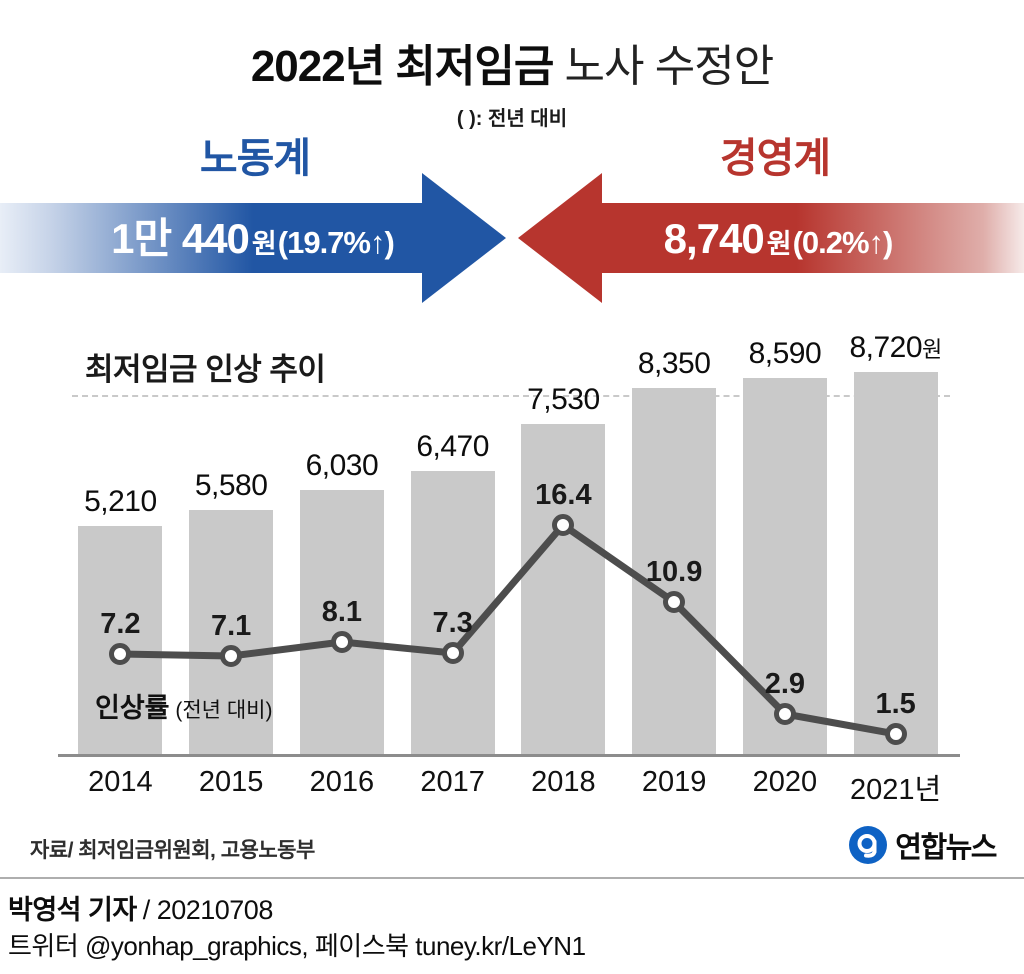 This screenshot has width=1024, height=974. Describe the element at coordinates (775, 158) in the screenshot. I see `management-group-label: 경영계` at that location.